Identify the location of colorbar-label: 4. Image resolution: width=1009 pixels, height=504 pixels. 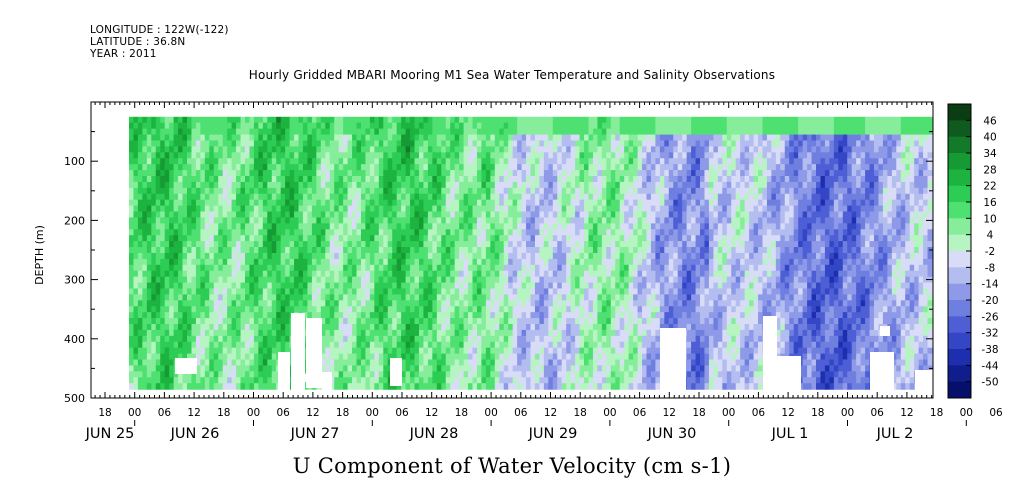
(990, 236).